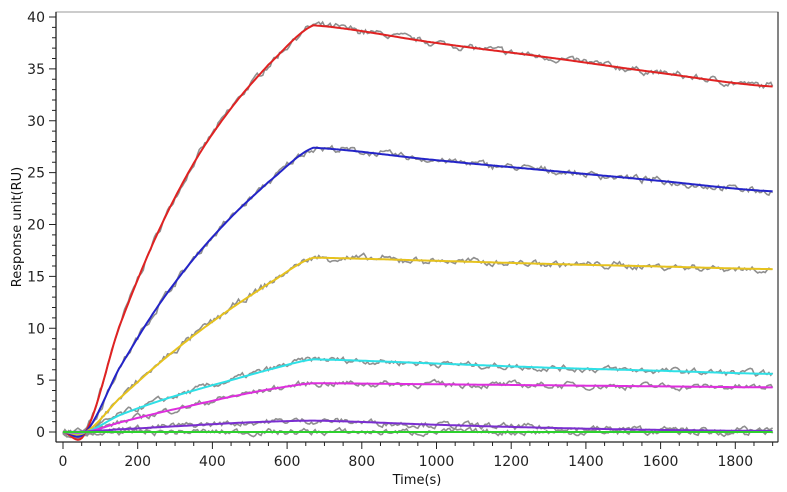  What do you see at coordinates (361, 462) in the screenshot?
I see `x-tick-label: 800` at bounding box center [361, 462].